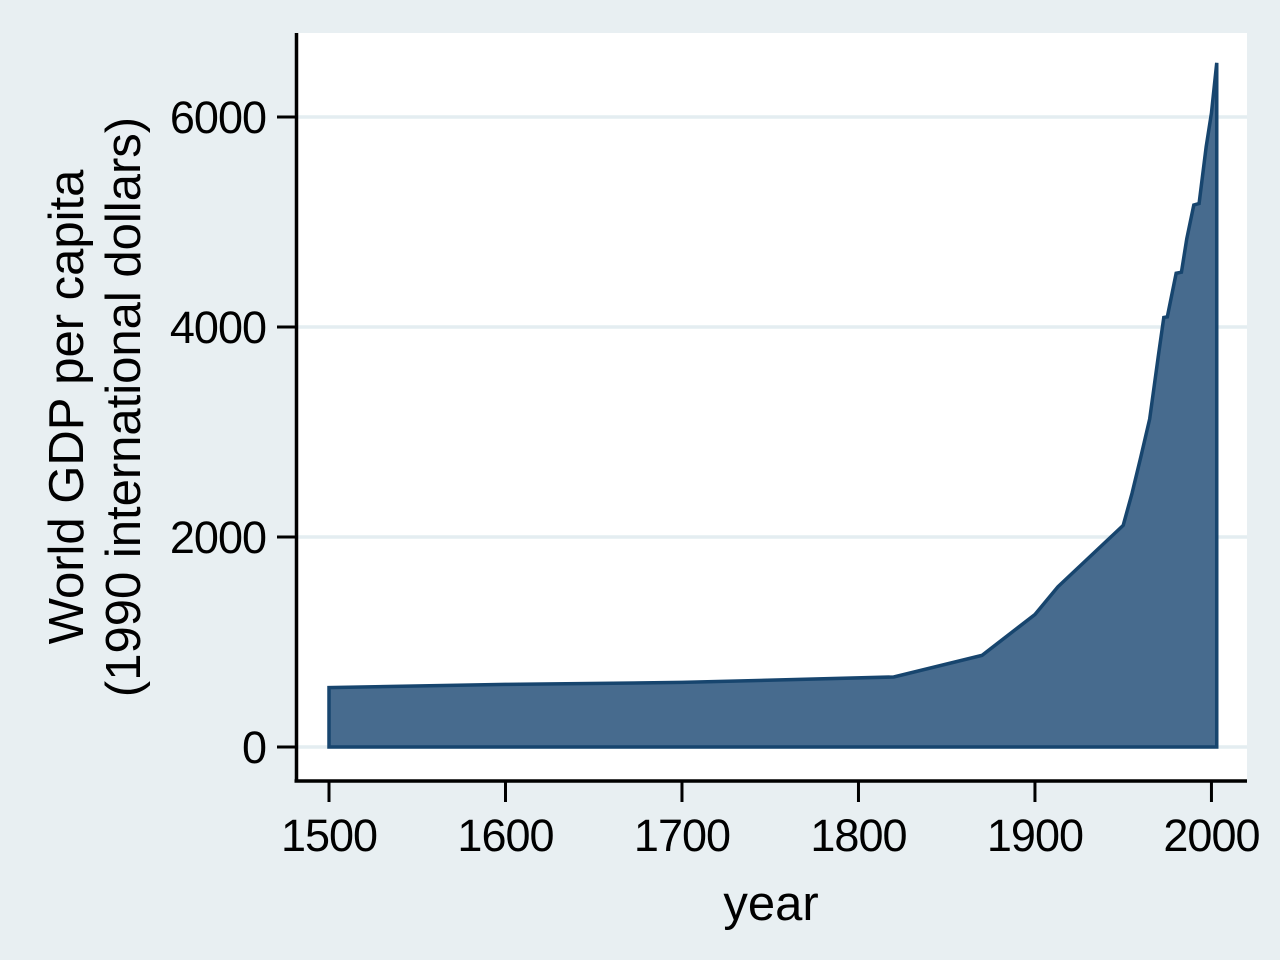 Image resolution: width=1280 pixels, height=960 pixels. Describe the element at coordinates (218, 327) in the screenshot. I see `y-tick-label: 4000` at that location.